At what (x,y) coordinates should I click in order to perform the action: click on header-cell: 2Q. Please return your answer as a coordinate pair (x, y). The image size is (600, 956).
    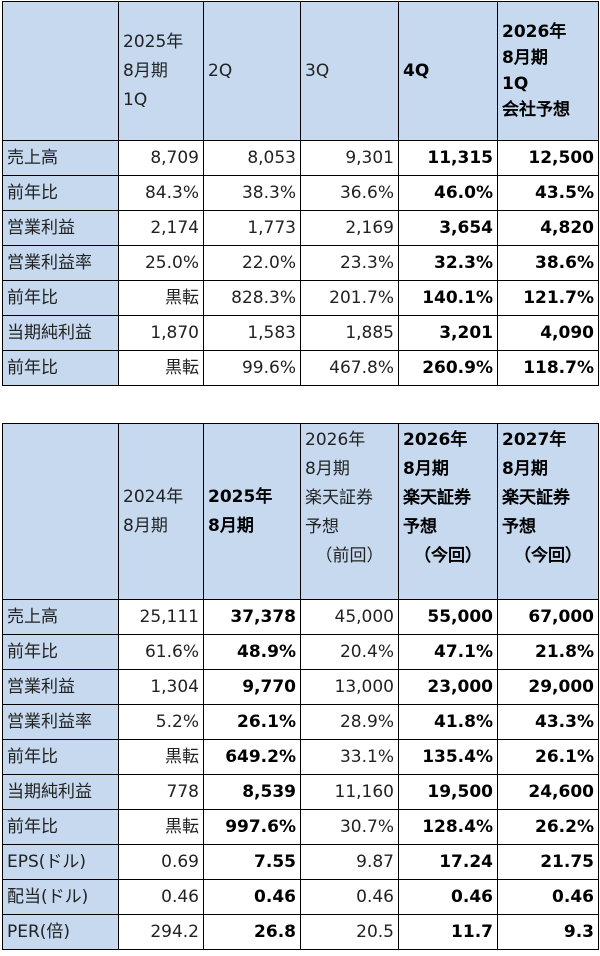
    Looking at the image, I should click on (252, 71).